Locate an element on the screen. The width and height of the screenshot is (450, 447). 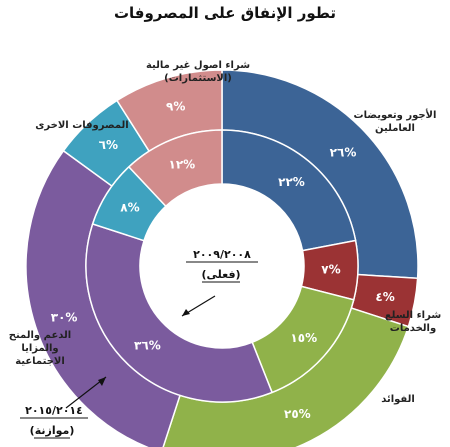
inner-value-label-1: ٧% is located at coordinates (330, 269).